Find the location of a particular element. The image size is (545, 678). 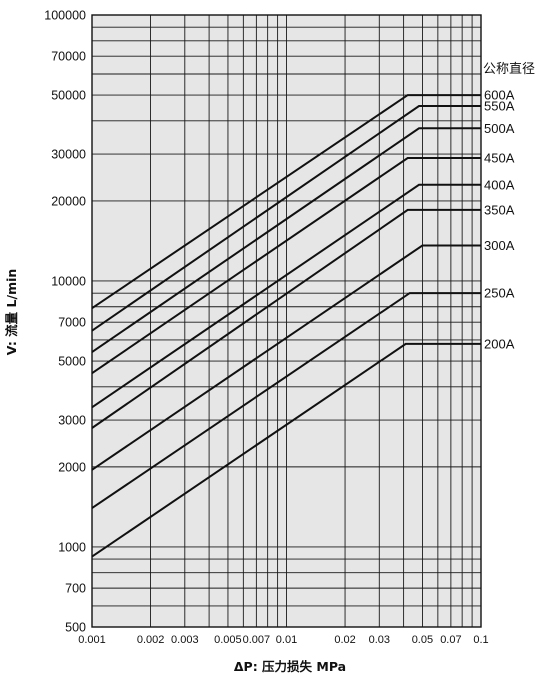

series-label-300a: 300A is located at coordinates (499, 245).